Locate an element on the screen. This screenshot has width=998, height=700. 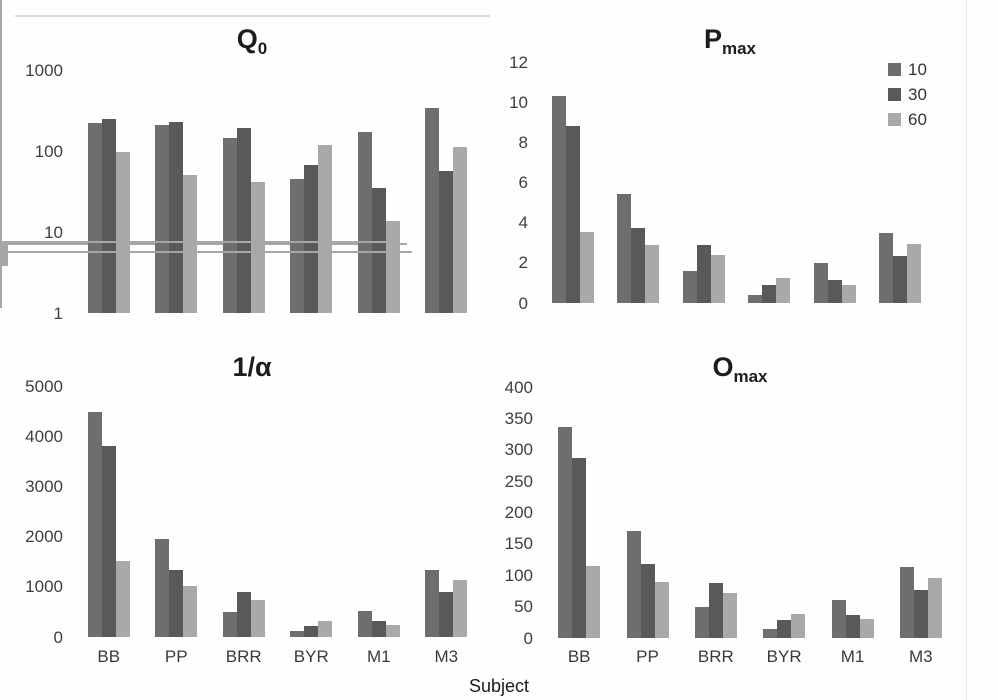
figure-edge-line-right is located at coordinates (966, 350).